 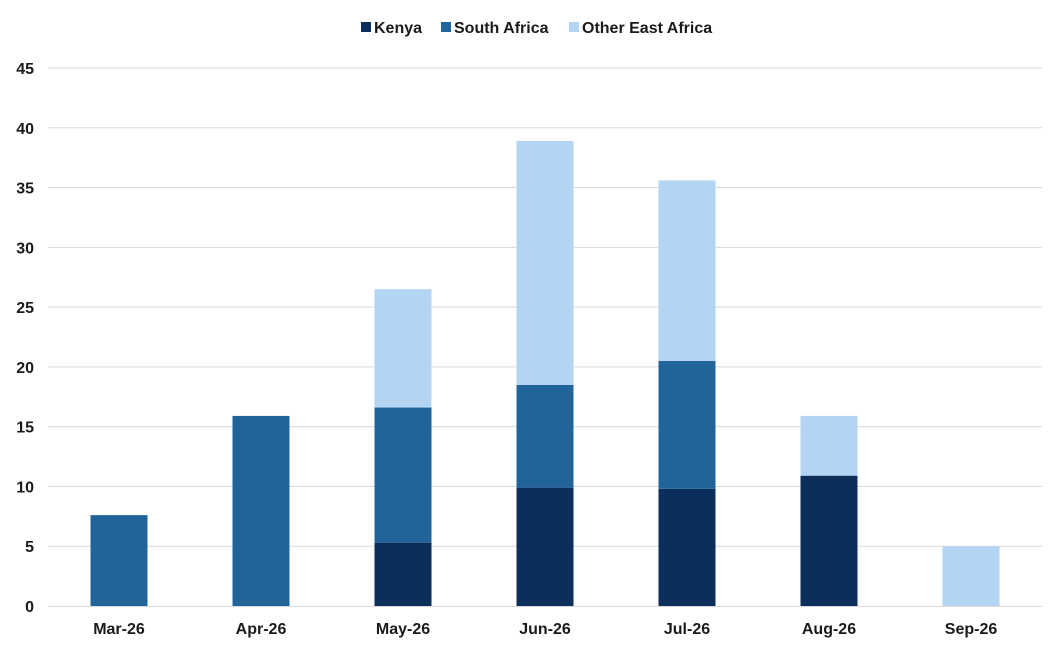 I want to click on y-tick-label: 30, so click(x=25, y=248).